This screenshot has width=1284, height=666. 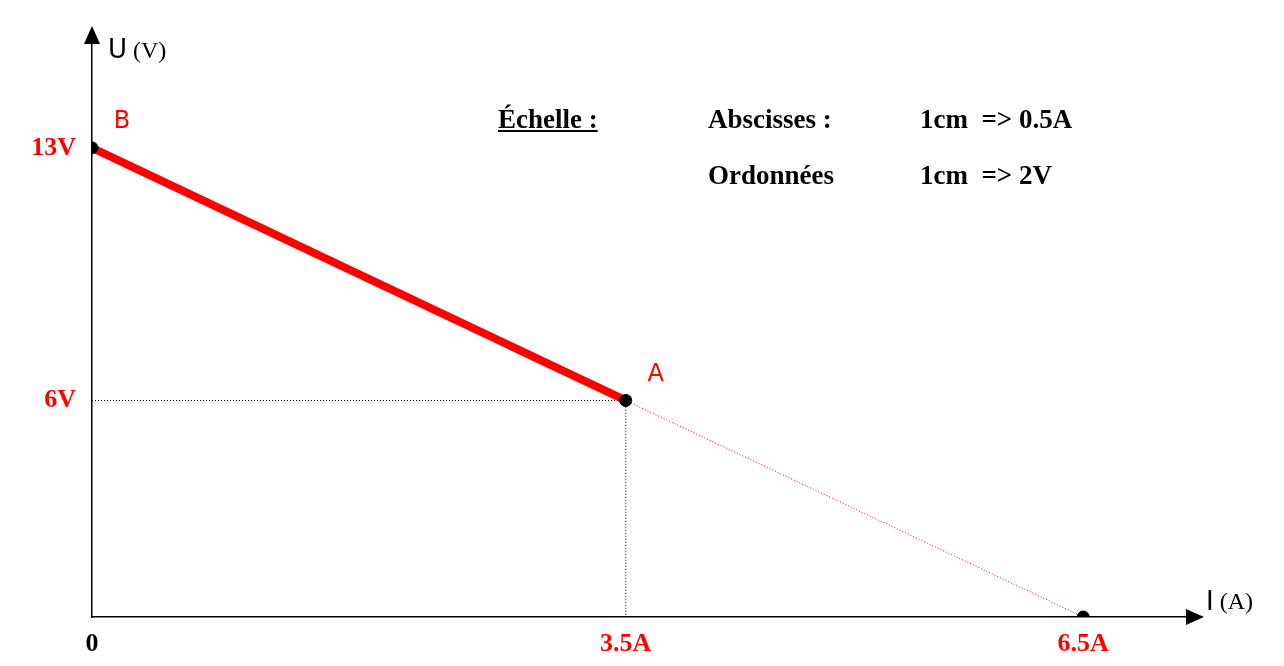 What do you see at coordinates (54, 146) in the screenshot?
I see `y-tick-label: 13V` at bounding box center [54, 146].